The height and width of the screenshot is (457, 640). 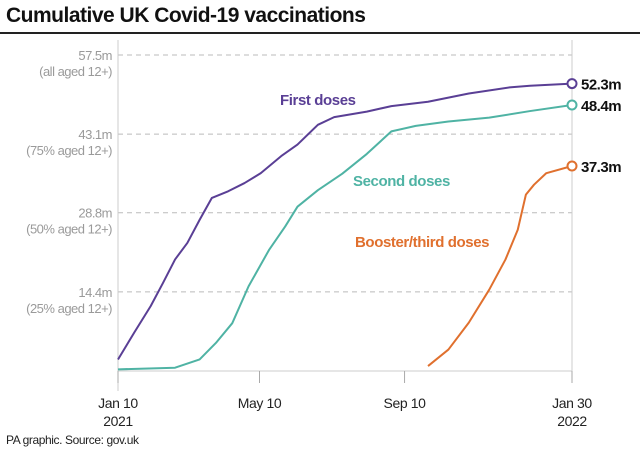 I want to click on y-tick-label: 28.8m, so click(x=95, y=213).